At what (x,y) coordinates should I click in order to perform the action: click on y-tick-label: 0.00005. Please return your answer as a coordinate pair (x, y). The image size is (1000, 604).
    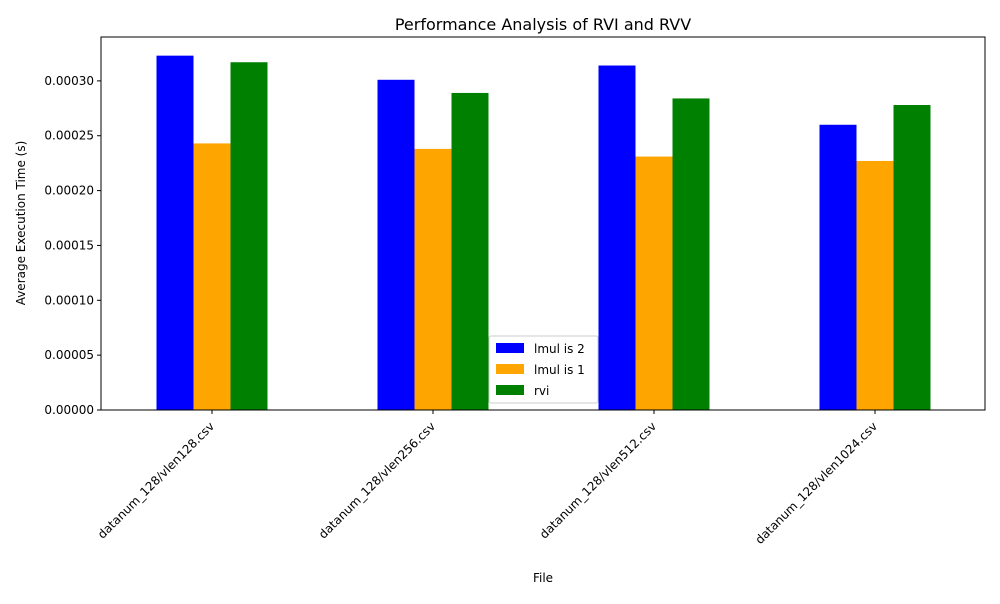
    Looking at the image, I should click on (69, 355).